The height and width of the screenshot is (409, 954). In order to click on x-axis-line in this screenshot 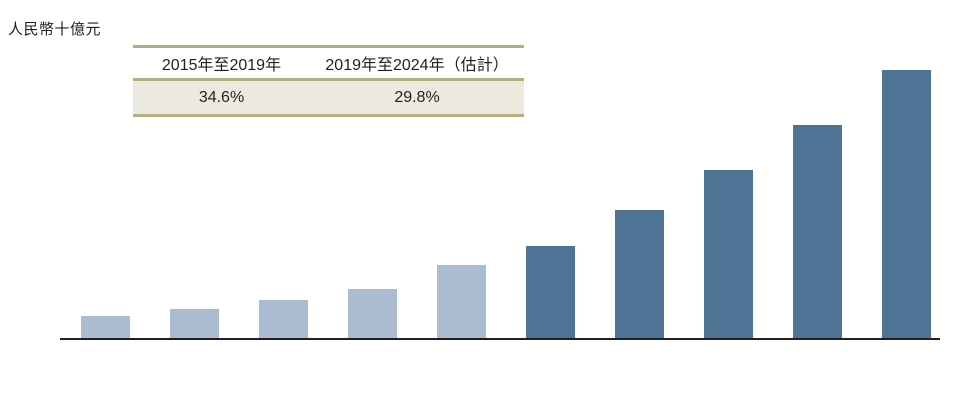, I will do `click(500, 339)`.